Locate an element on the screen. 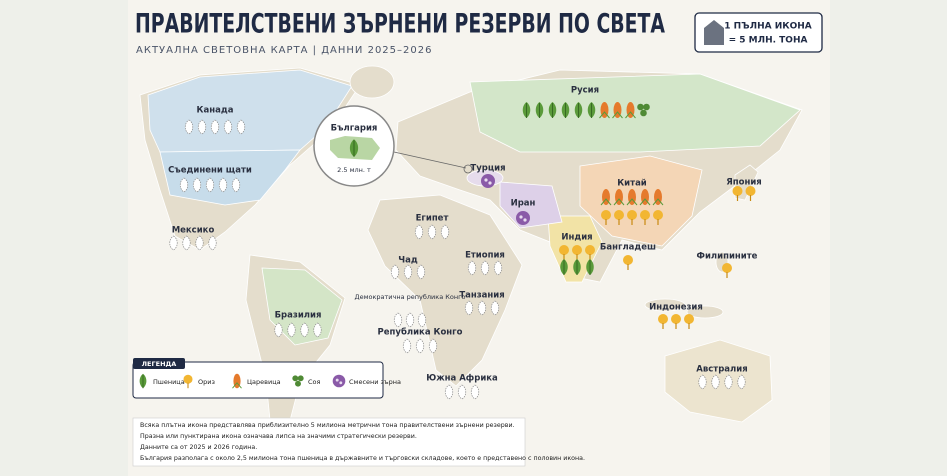 The height and width of the screenshot is (476, 947). country-label: Южна Африка is located at coordinates (462, 379).